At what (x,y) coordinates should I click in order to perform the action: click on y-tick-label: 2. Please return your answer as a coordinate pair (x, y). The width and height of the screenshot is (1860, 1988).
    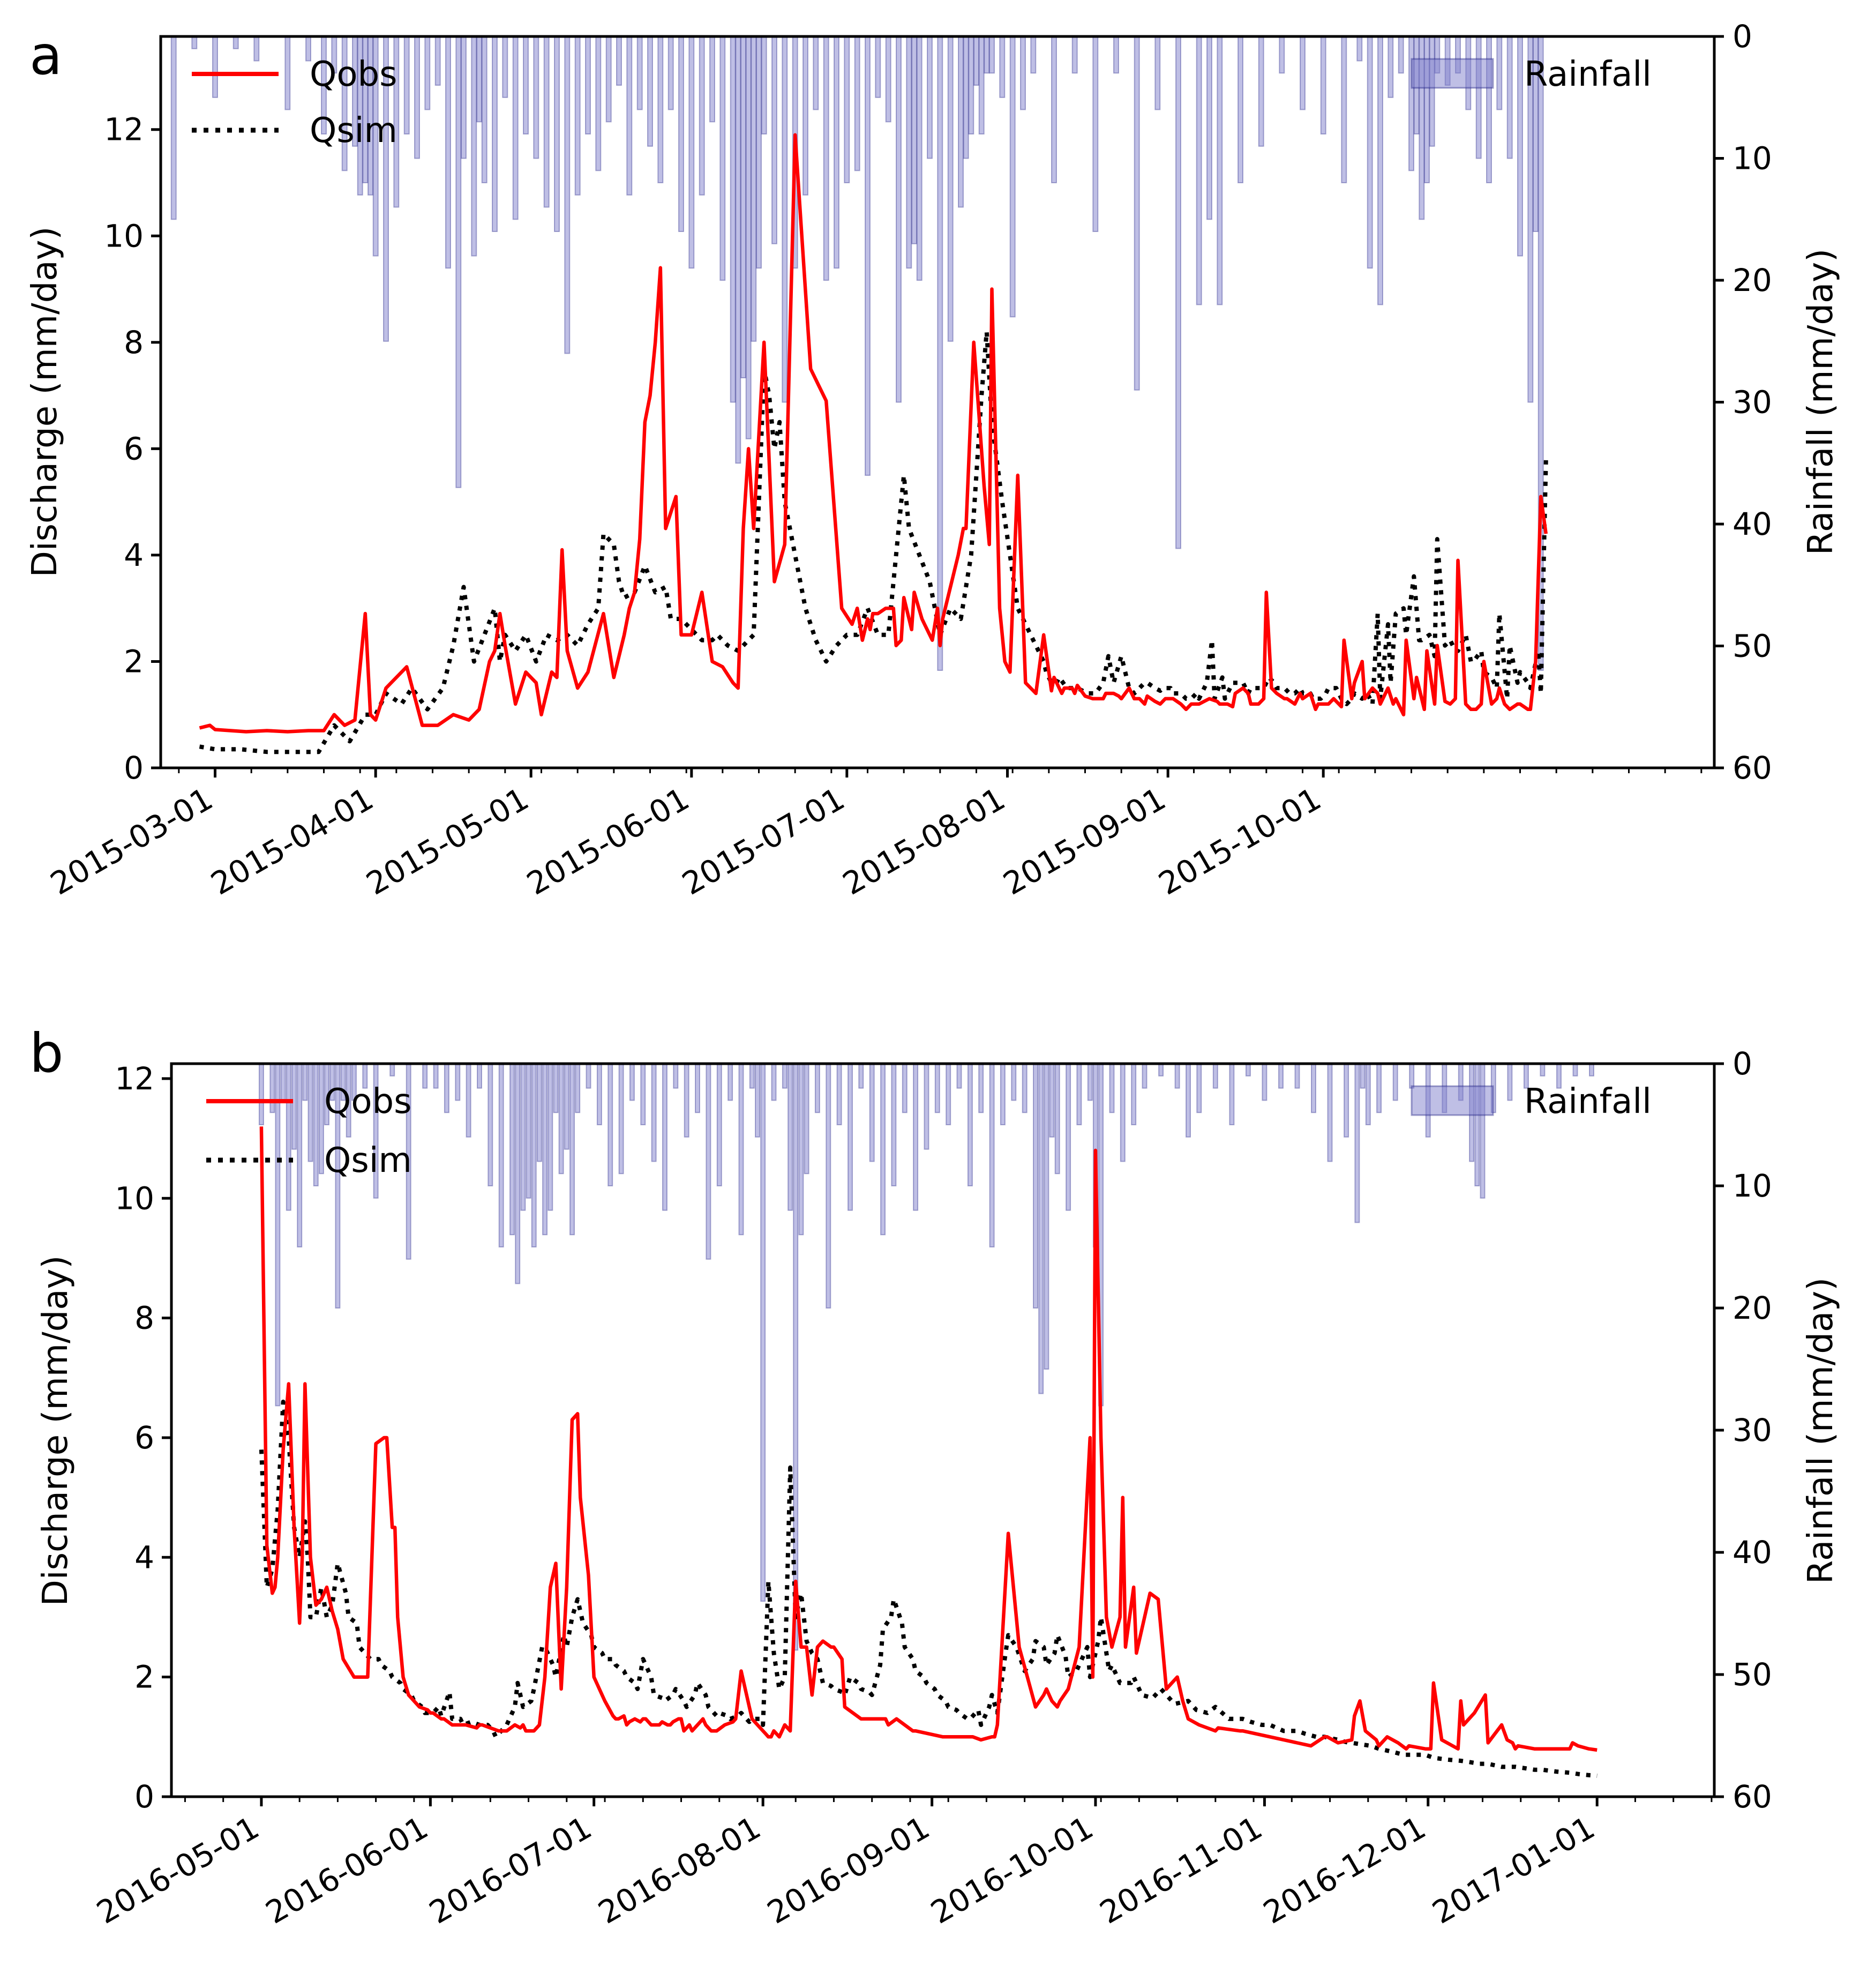
    Looking at the image, I should click on (134, 661).